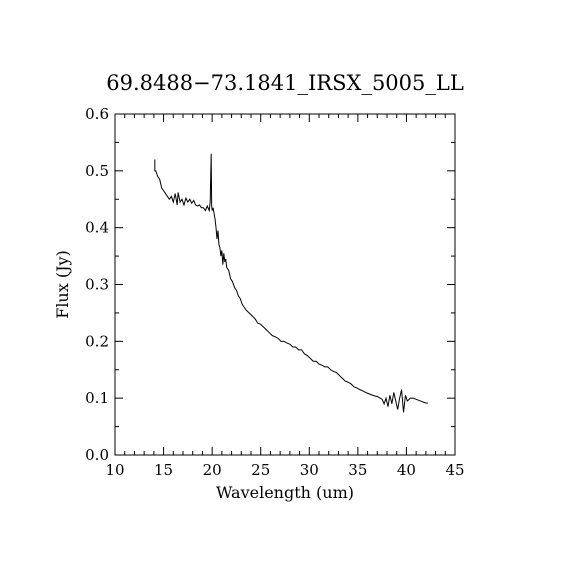 The height and width of the screenshot is (570, 570). Describe the element at coordinates (212, 470) in the screenshot. I see `x-tick-label: 20` at that location.